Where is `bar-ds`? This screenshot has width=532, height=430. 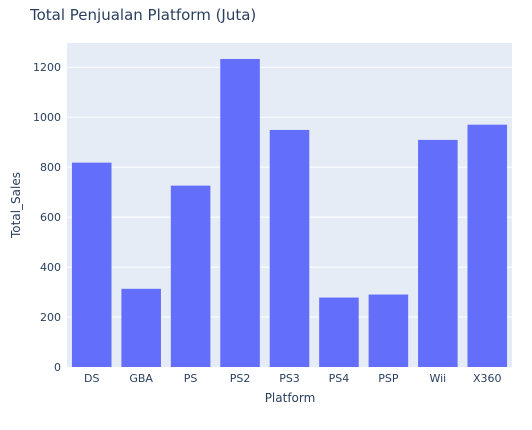 bar-ds is located at coordinates (91, 264).